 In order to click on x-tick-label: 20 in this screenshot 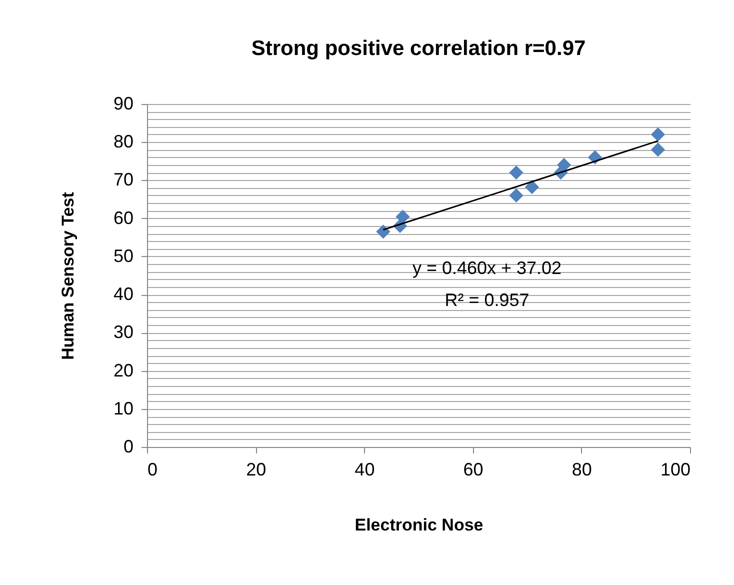, I will do `click(256, 470)`.